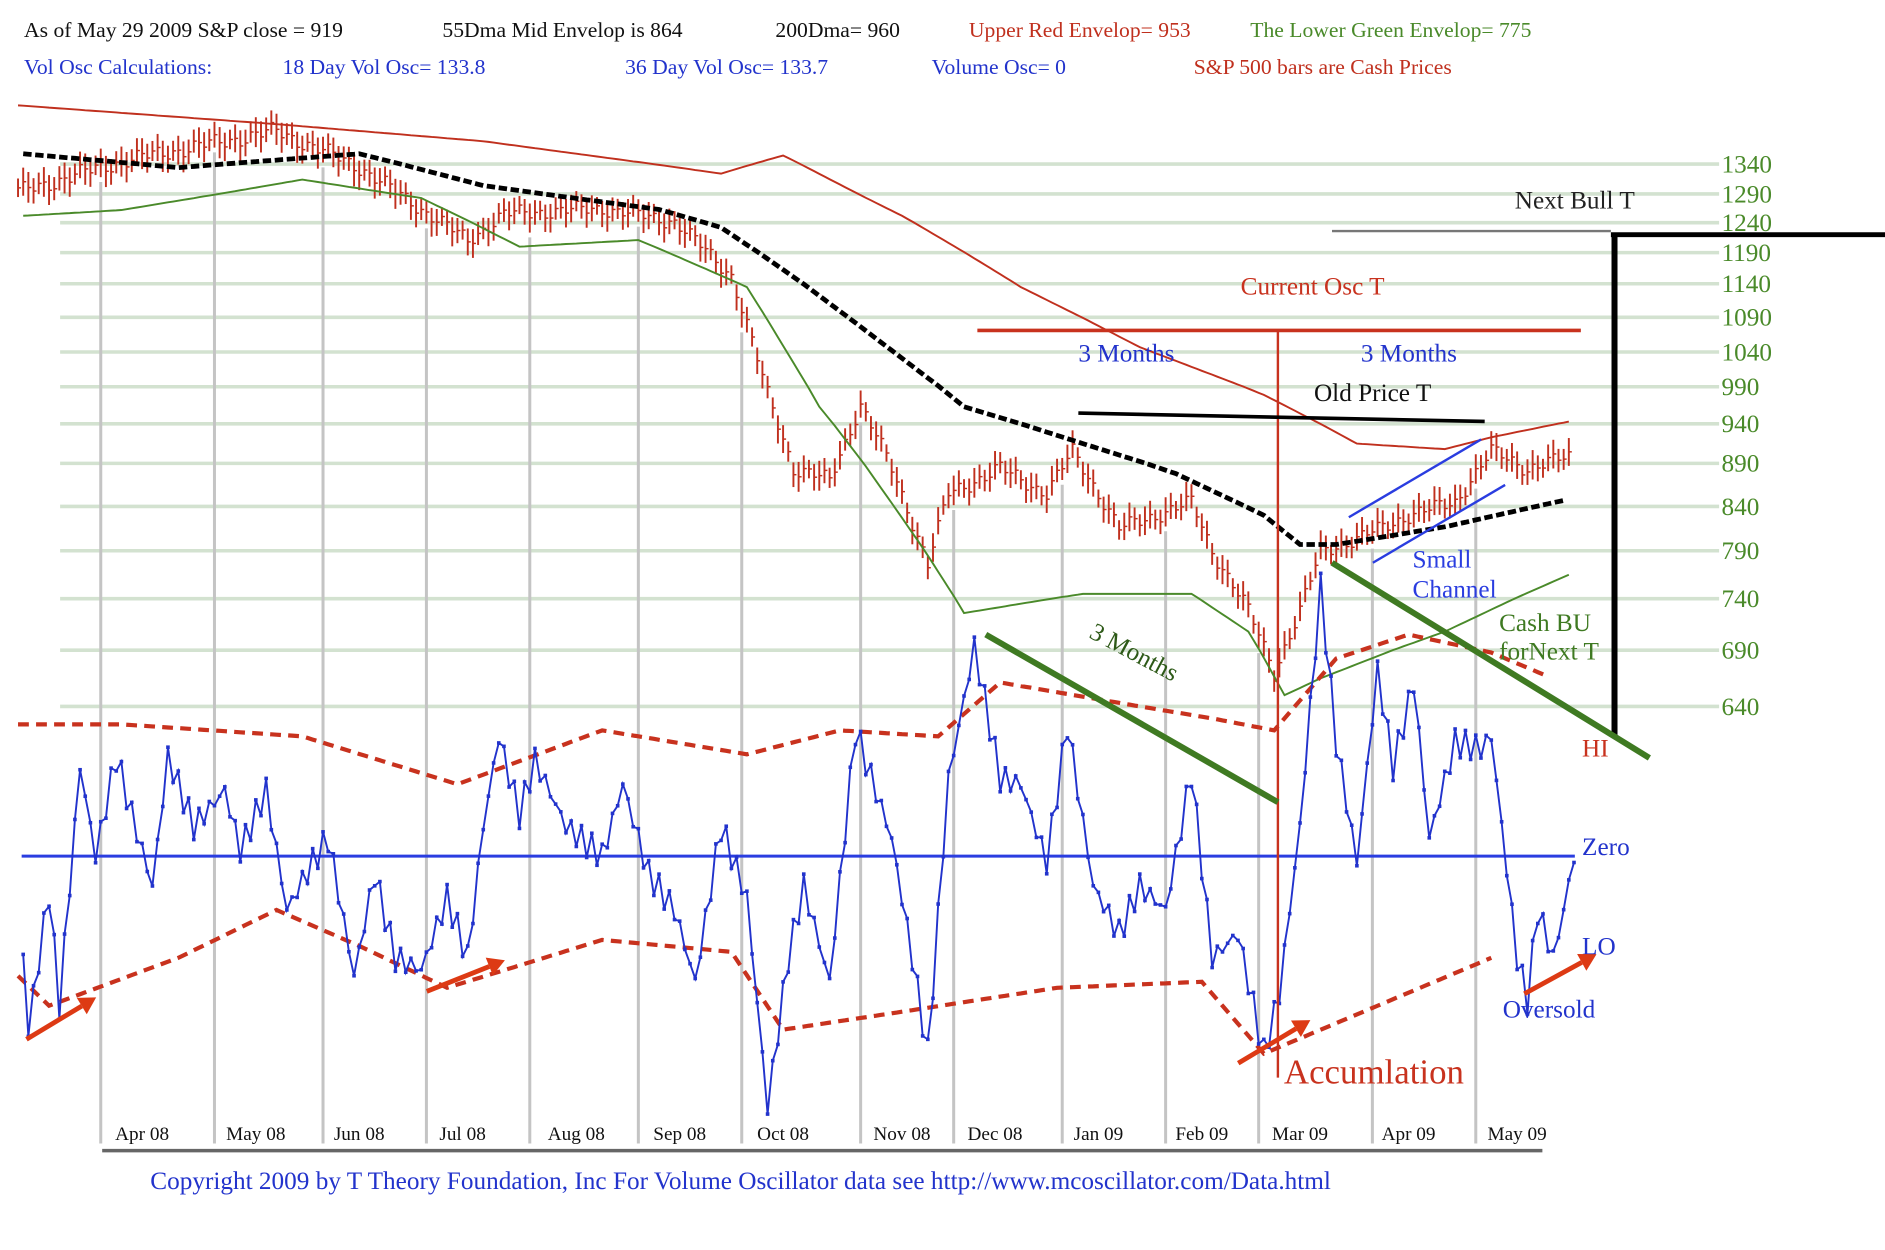 This screenshot has height=1250, width=1885. Describe the element at coordinates (1281, 417) in the screenshot. I see `old-price-t-line` at that location.